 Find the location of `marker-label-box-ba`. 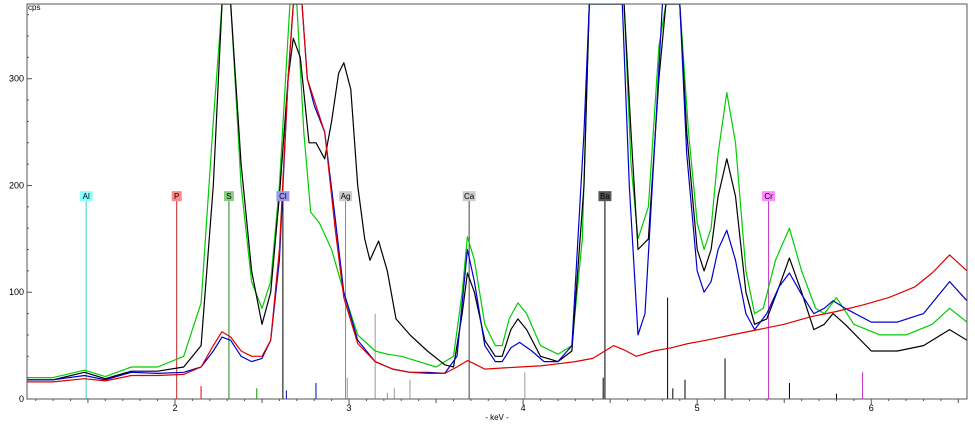

marker-label-box-ba is located at coordinates (605, 196).